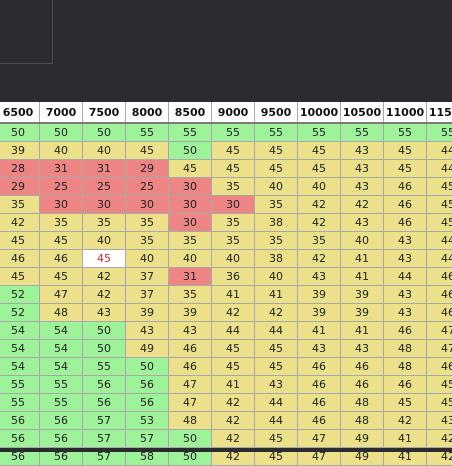  Describe the element at coordinates (20, 313) in the screenshot. I see `grid-cell: 52` at that location.